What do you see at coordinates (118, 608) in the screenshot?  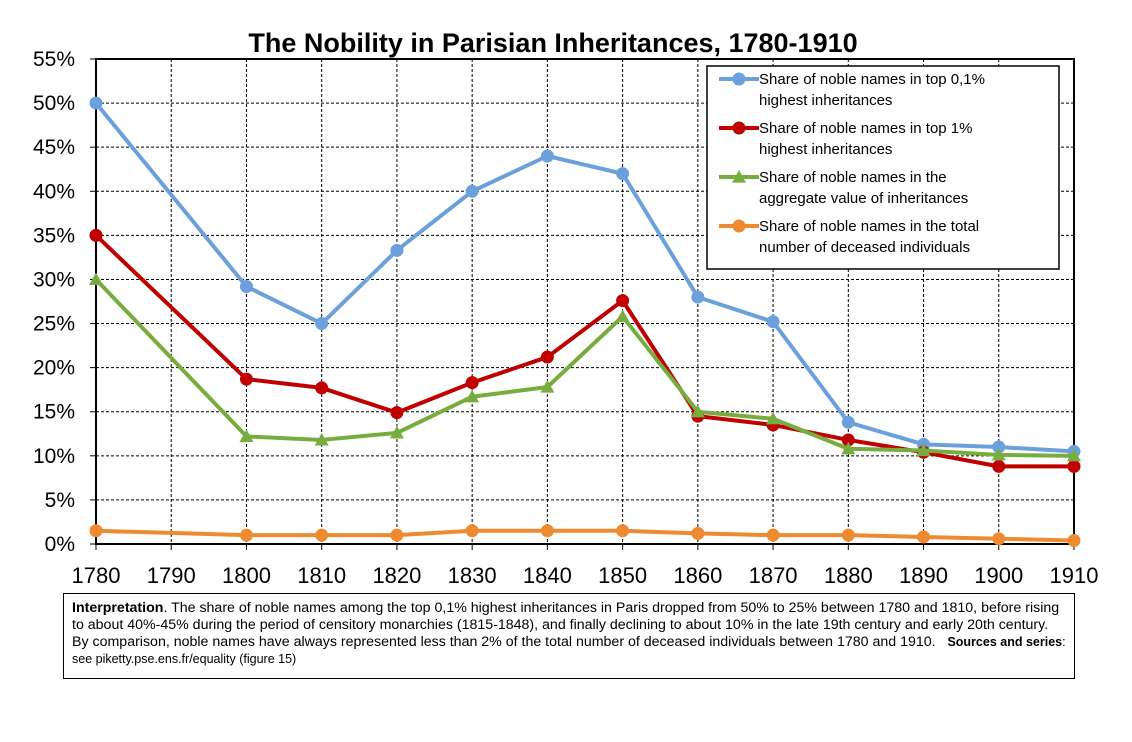 I see `note-lead: Interpretation` at bounding box center [118, 608].